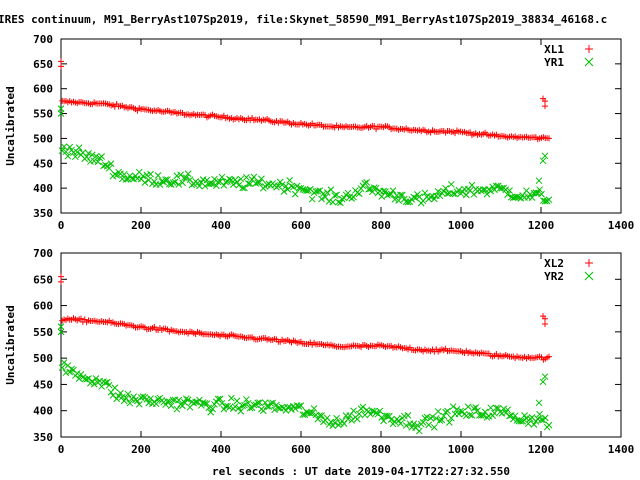  Describe the element at coordinates (43, 384) in the screenshot. I see `y-tick-label: 450` at that location.